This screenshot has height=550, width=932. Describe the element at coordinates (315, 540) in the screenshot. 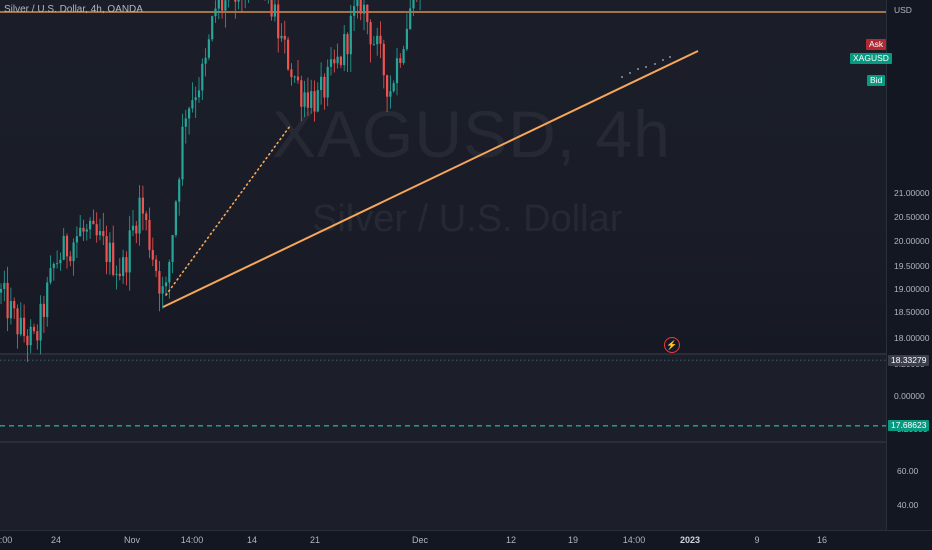

I see `time-tick: 21` at that location.